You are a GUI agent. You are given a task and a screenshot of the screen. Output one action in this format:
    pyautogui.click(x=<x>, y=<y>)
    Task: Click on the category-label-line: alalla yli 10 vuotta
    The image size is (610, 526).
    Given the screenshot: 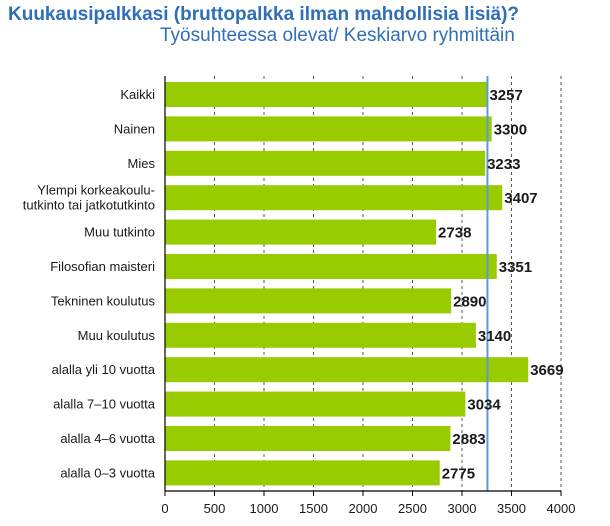 What is the action you would take?
    pyautogui.click(x=104, y=369)
    